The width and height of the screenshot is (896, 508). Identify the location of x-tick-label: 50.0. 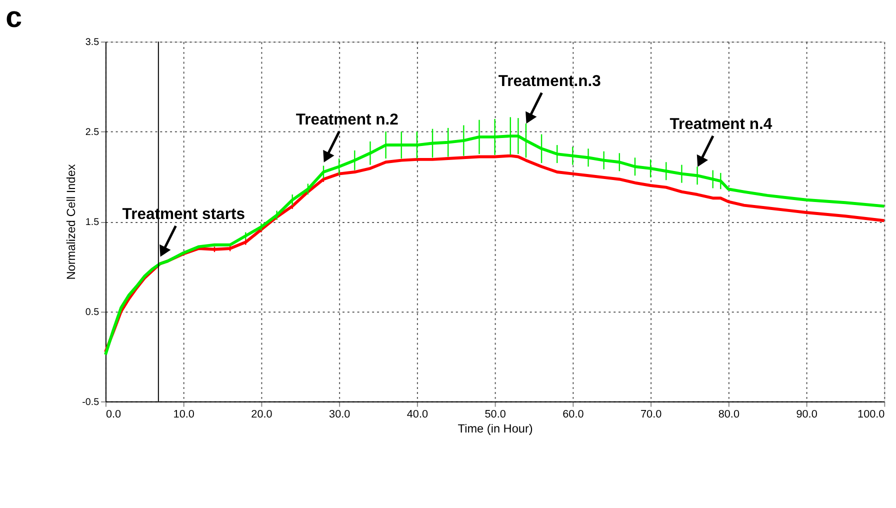
(495, 414).